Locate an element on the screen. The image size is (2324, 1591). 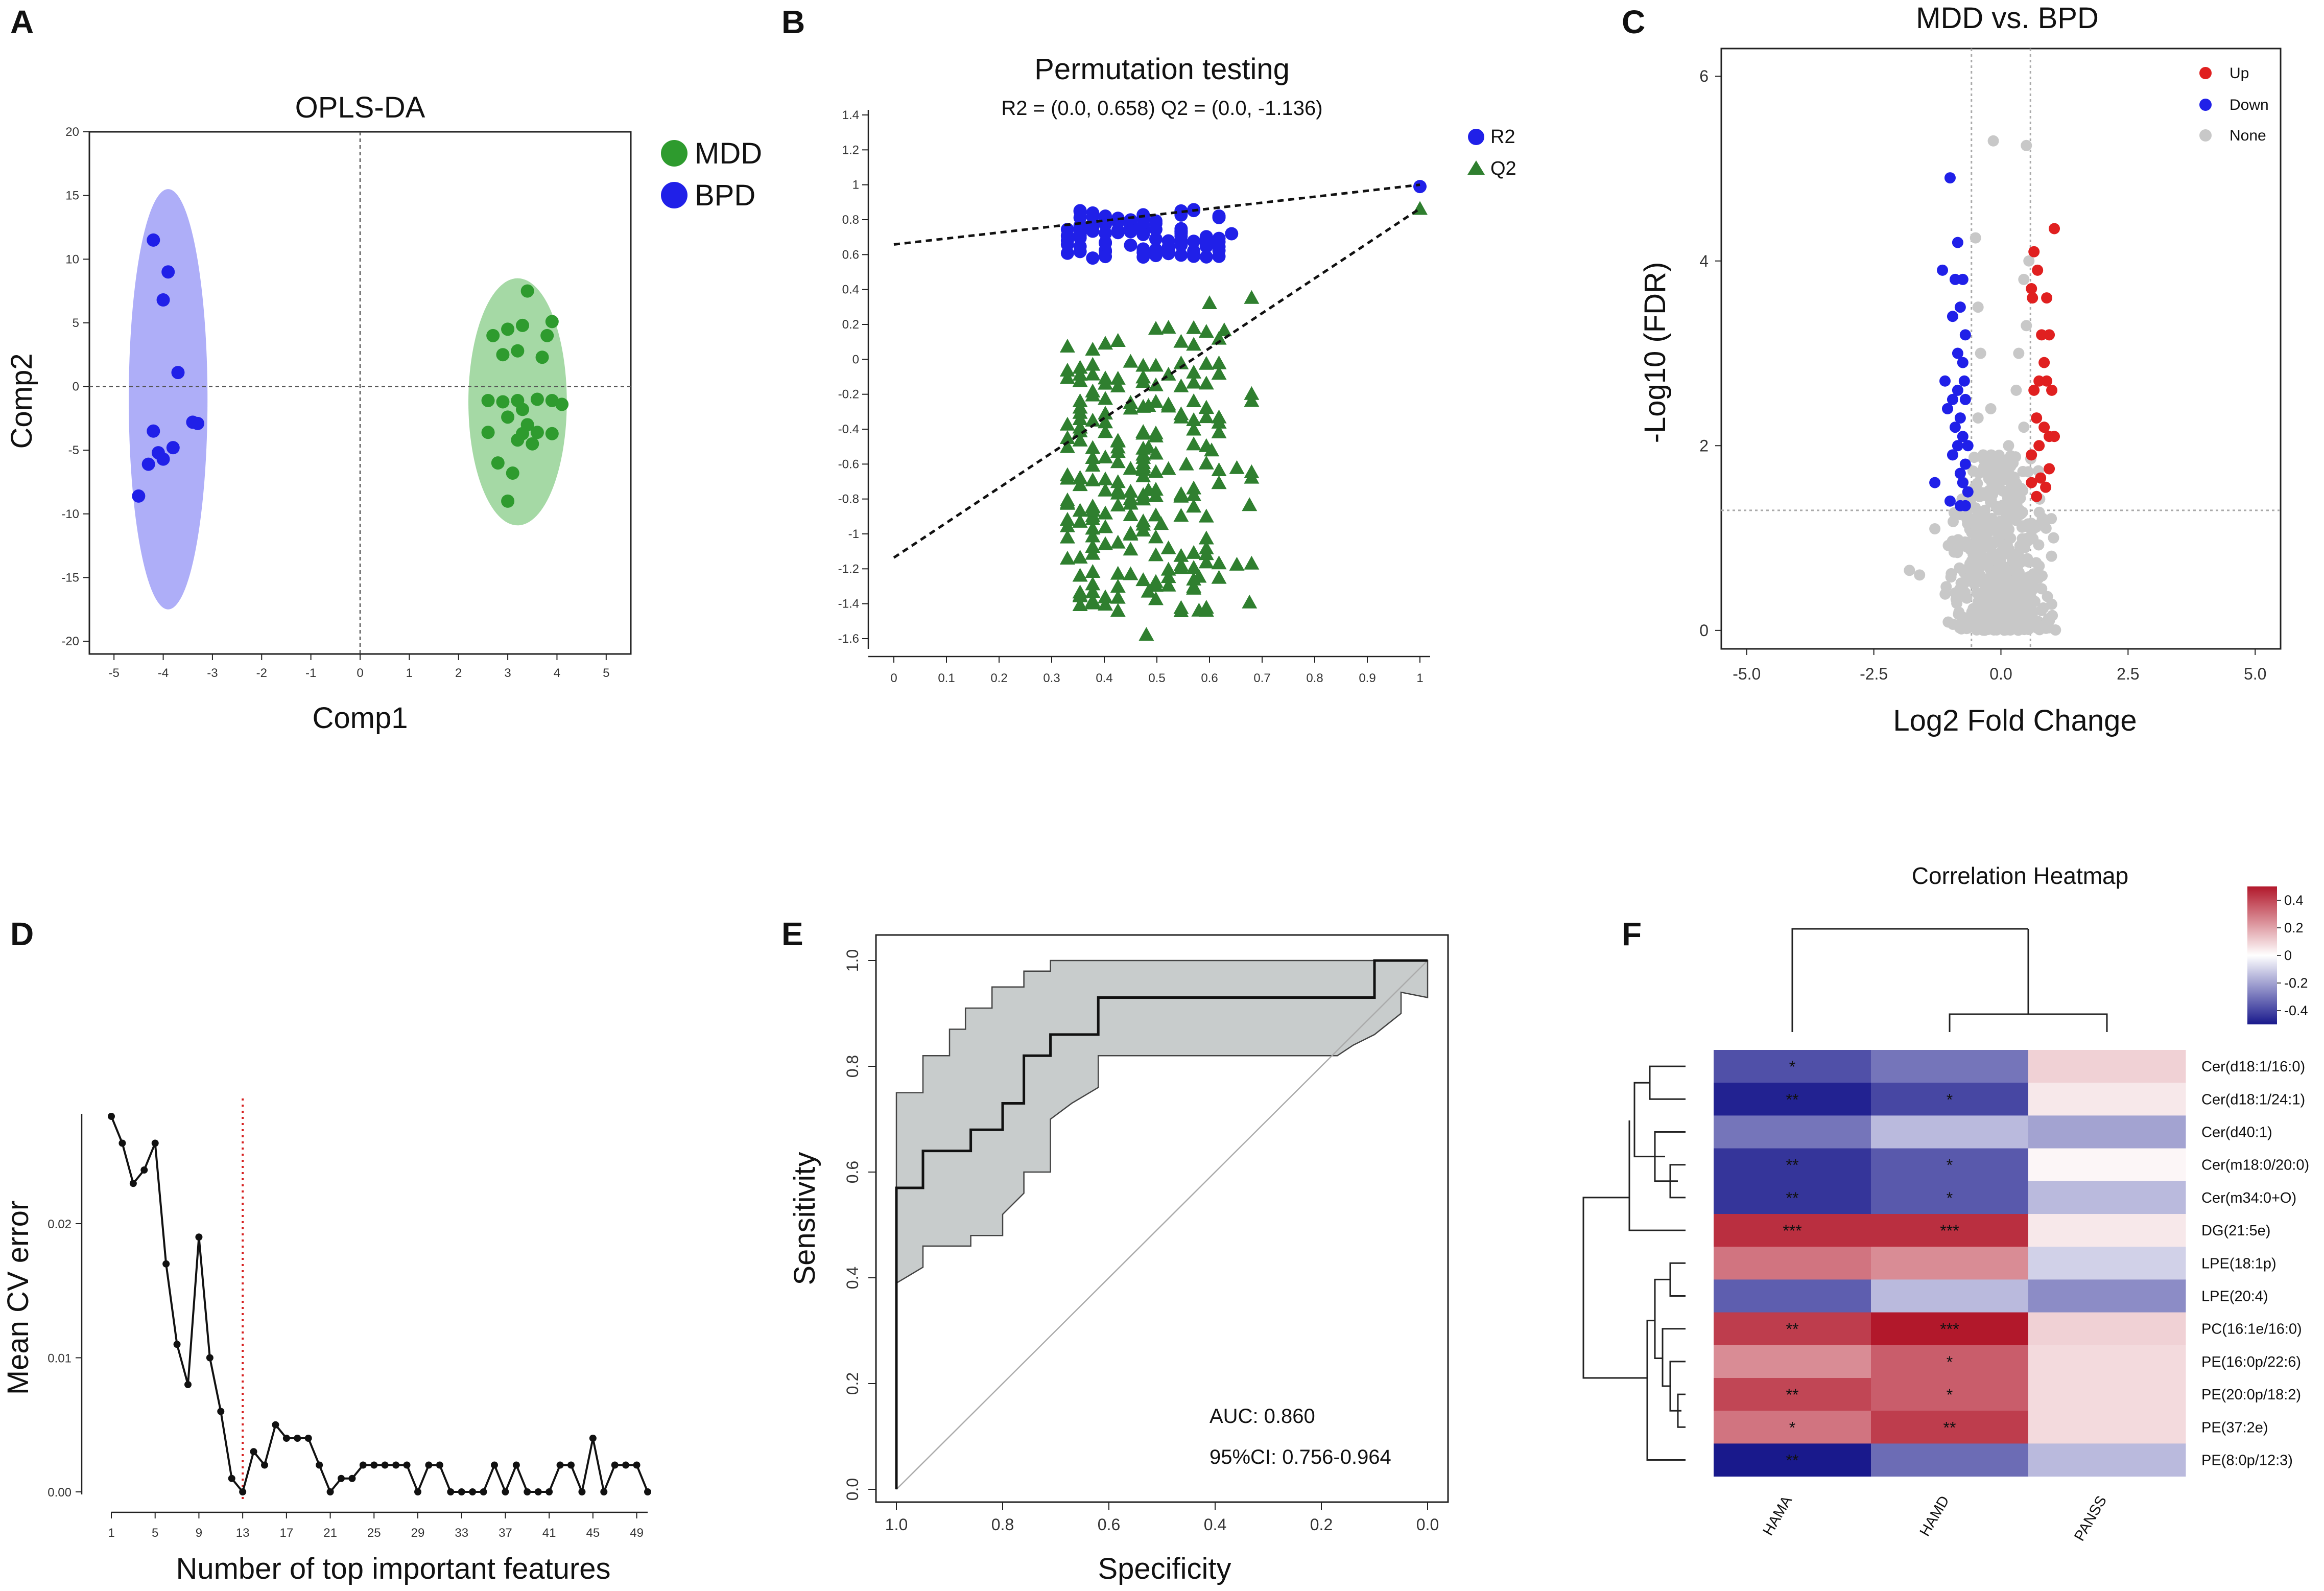
x-tick-label: -5.0 is located at coordinates (1747, 674).